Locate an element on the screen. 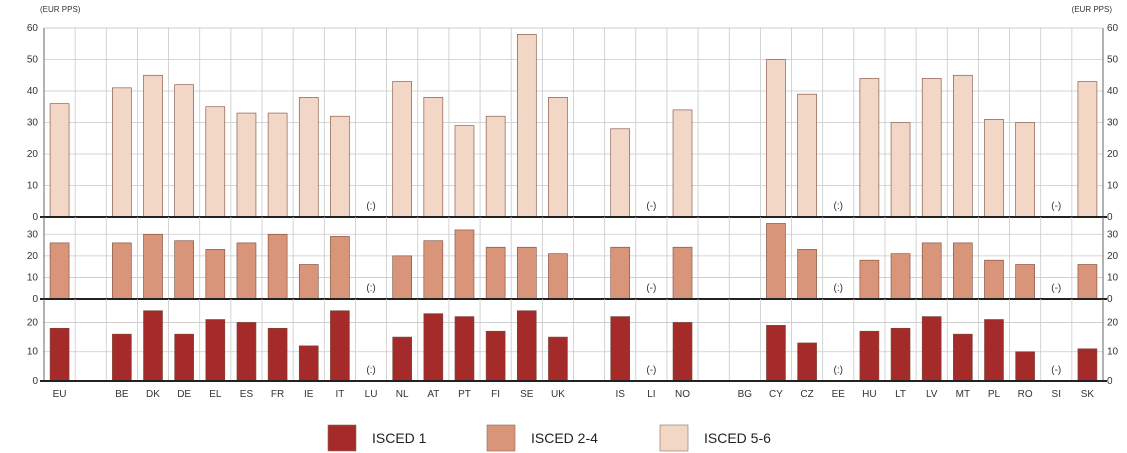 The height and width of the screenshot is (453, 1127). bar-nl is located at coordinates (402, 359).